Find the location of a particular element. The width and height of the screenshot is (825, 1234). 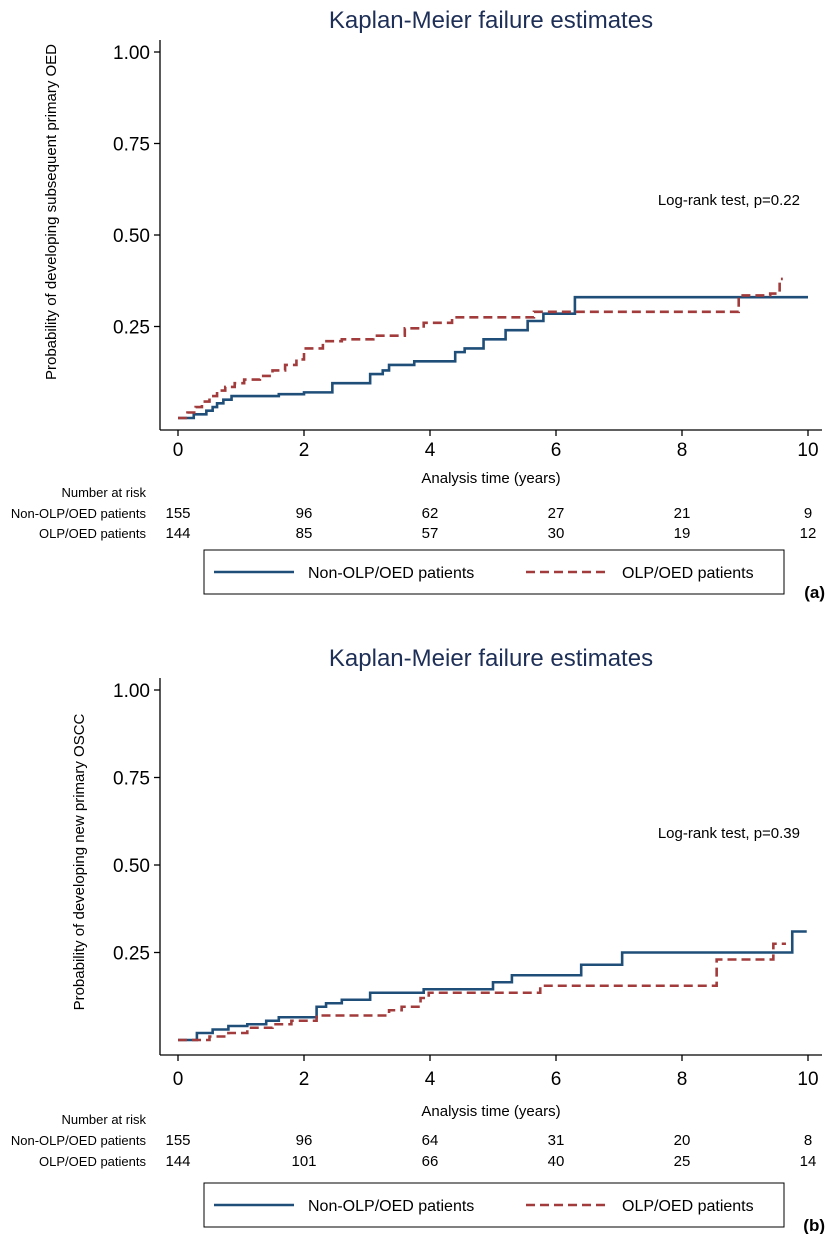

risk-count: 30 is located at coordinates (556, 533).